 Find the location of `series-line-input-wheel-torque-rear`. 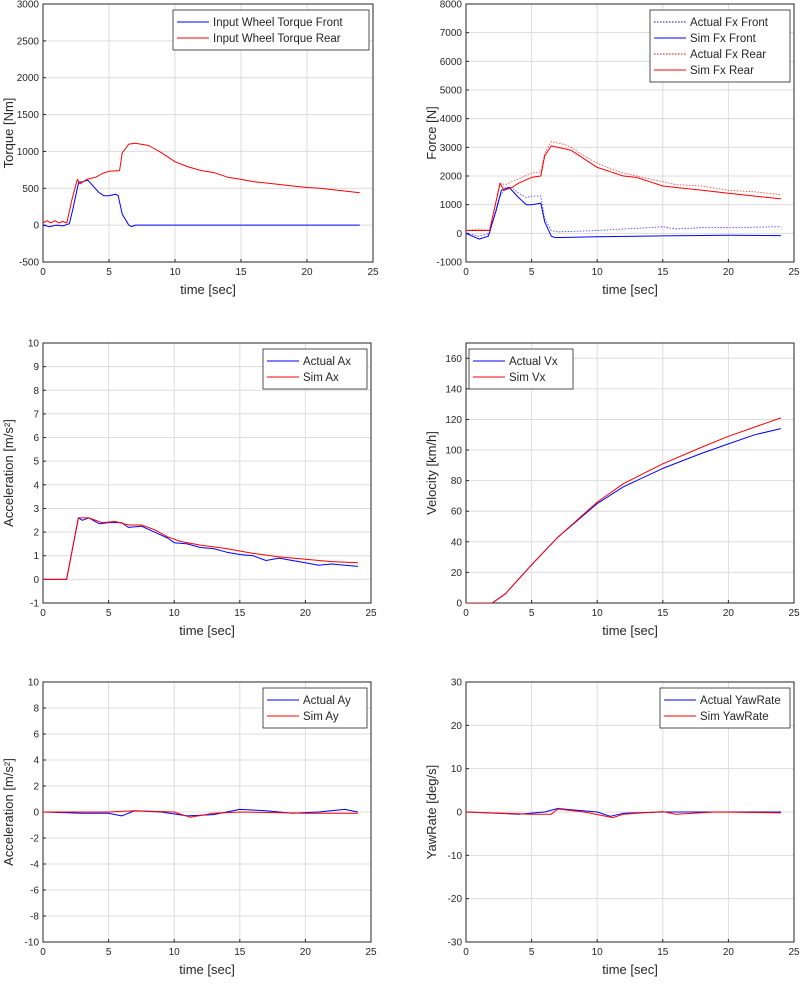

series-line-input-wheel-torque-rear is located at coordinates (201, 183).